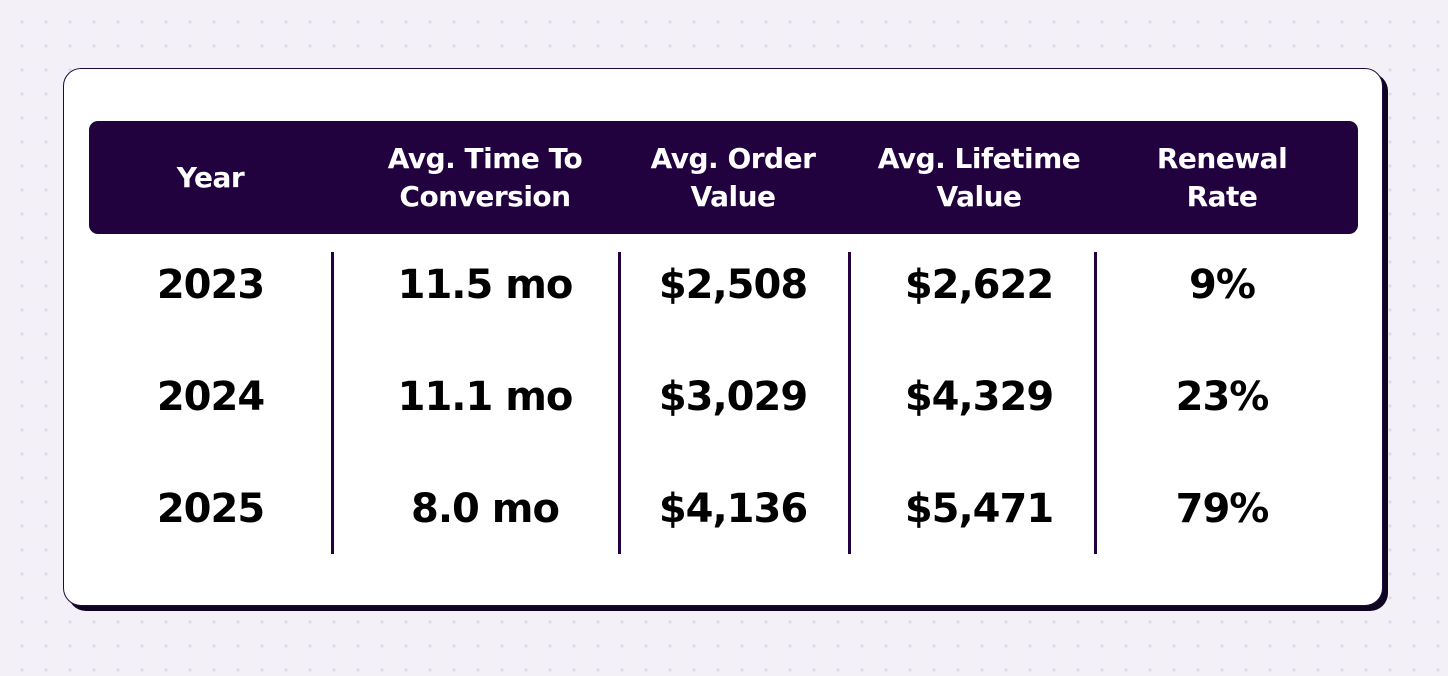 Image resolution: width=1448 pixels, height=676 pixels. I want to click on cell-order-value: $2,508, so click(733, 285).